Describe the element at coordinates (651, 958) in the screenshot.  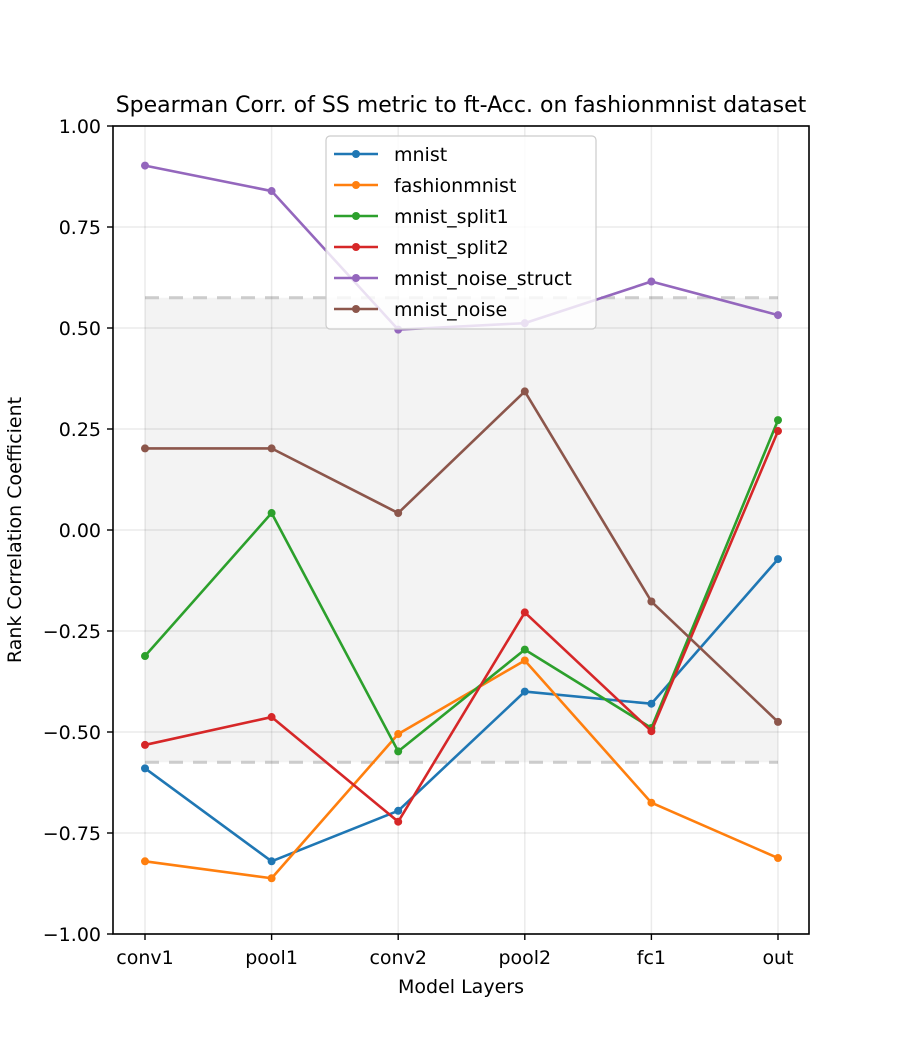
I see `x-tick-label: fc1` at that location.